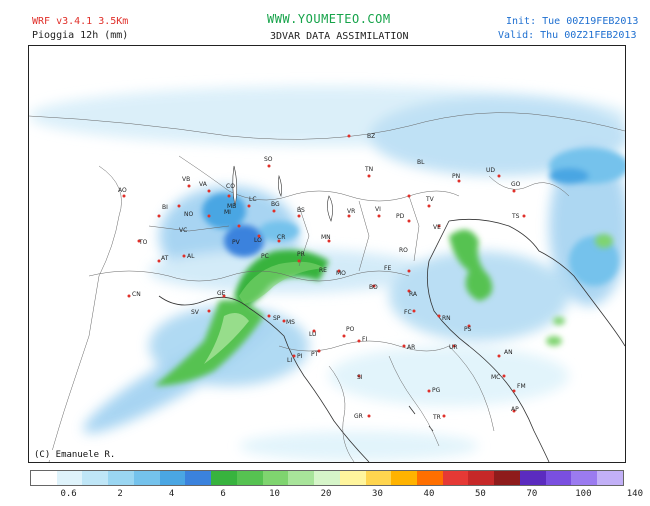  Describe the element at coordinates (258, 240) in the screenshot. I see `city-label: LO` at that location.